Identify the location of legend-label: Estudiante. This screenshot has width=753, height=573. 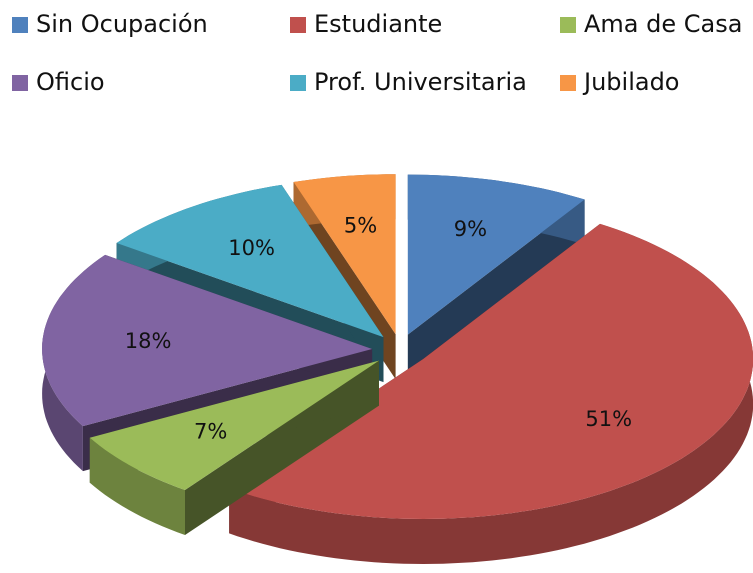
(378, 24).